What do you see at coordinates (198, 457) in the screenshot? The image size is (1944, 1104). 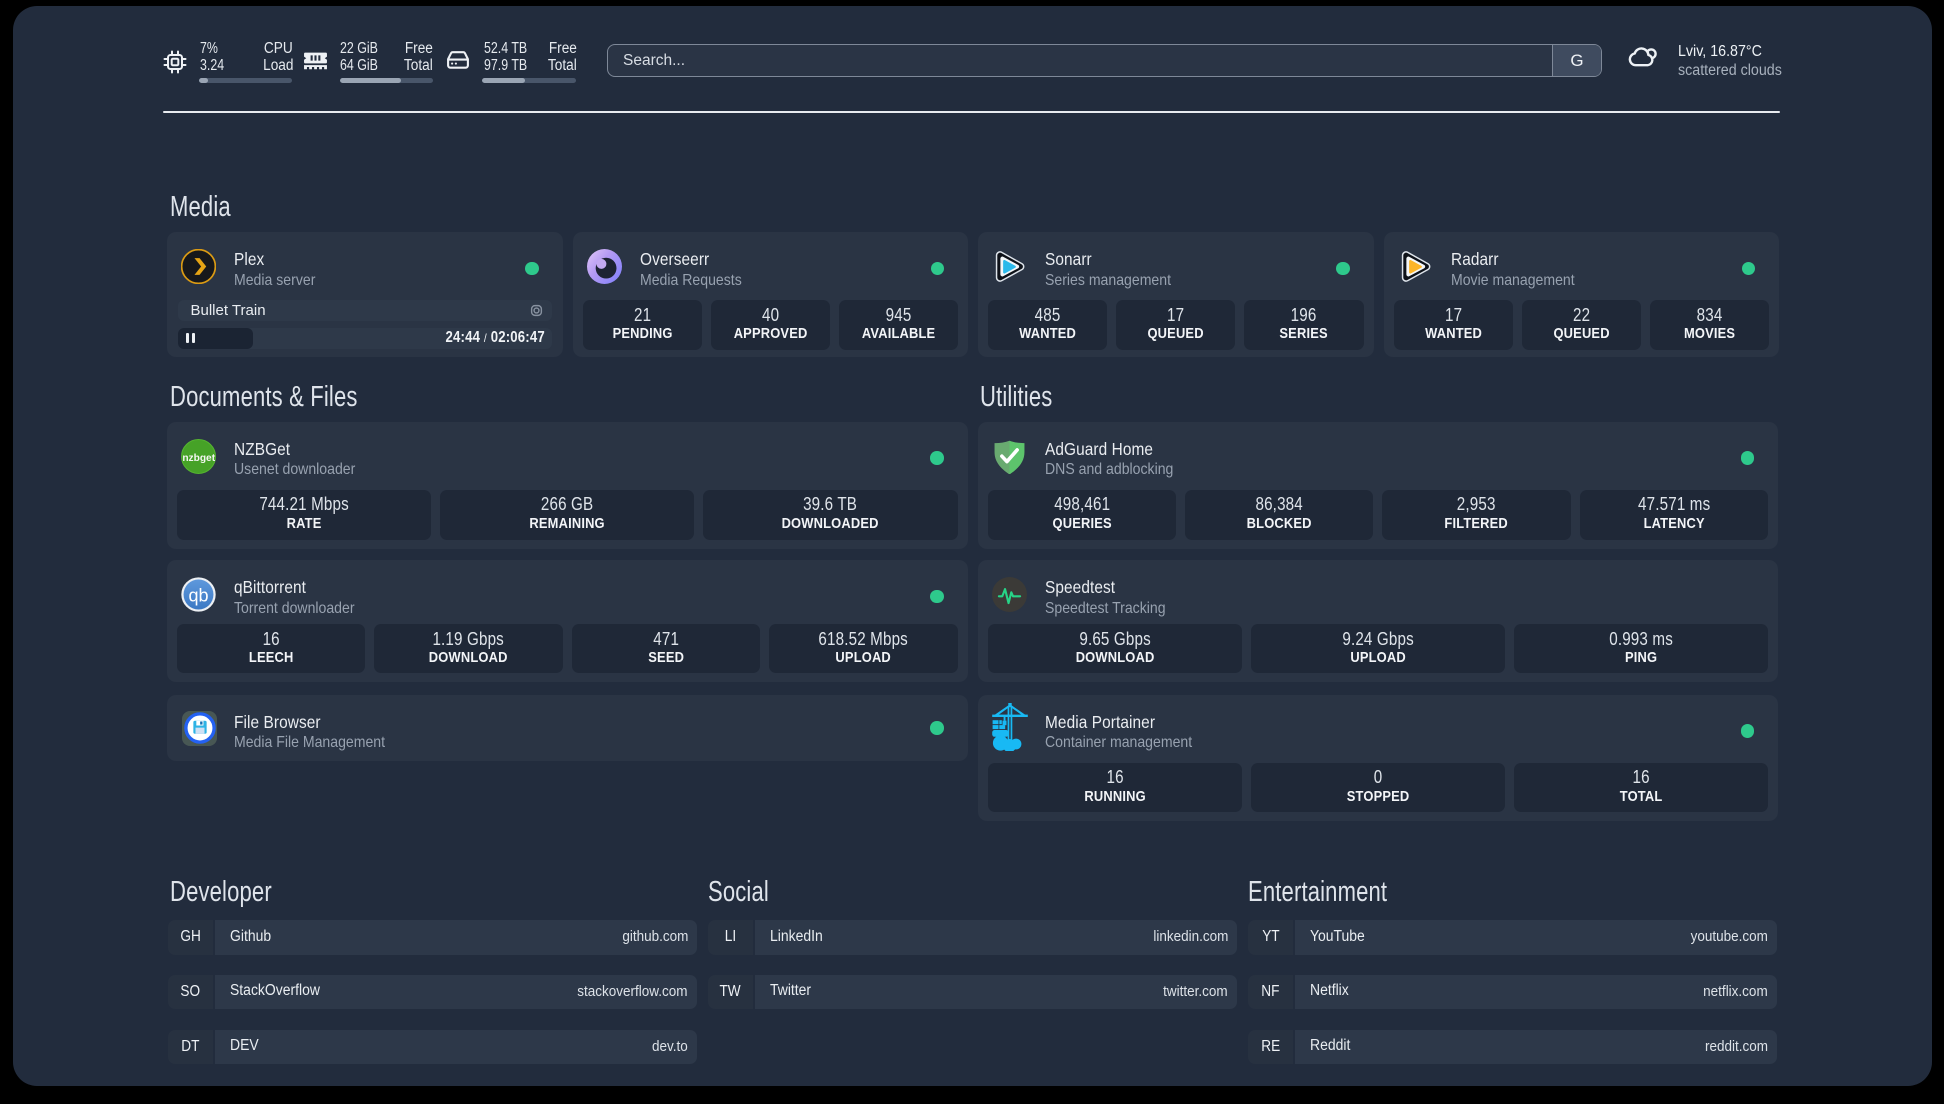 I see `svg-text: nzbget` at bounding box center [198, 457].